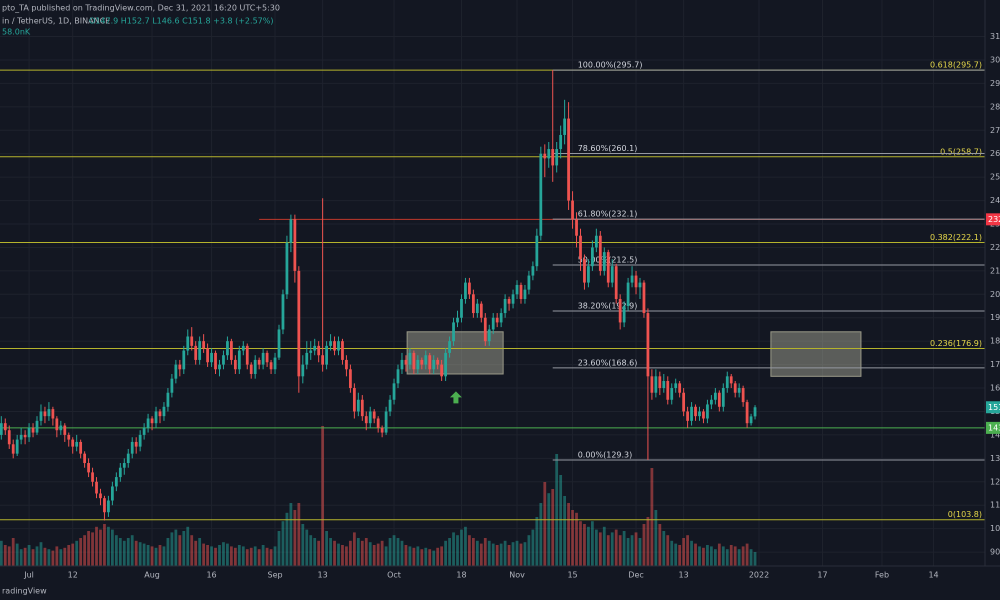 The height and width of the screenshot is (600, 1000). I want to click on x-tick-label: Oct, so click(394, 575).